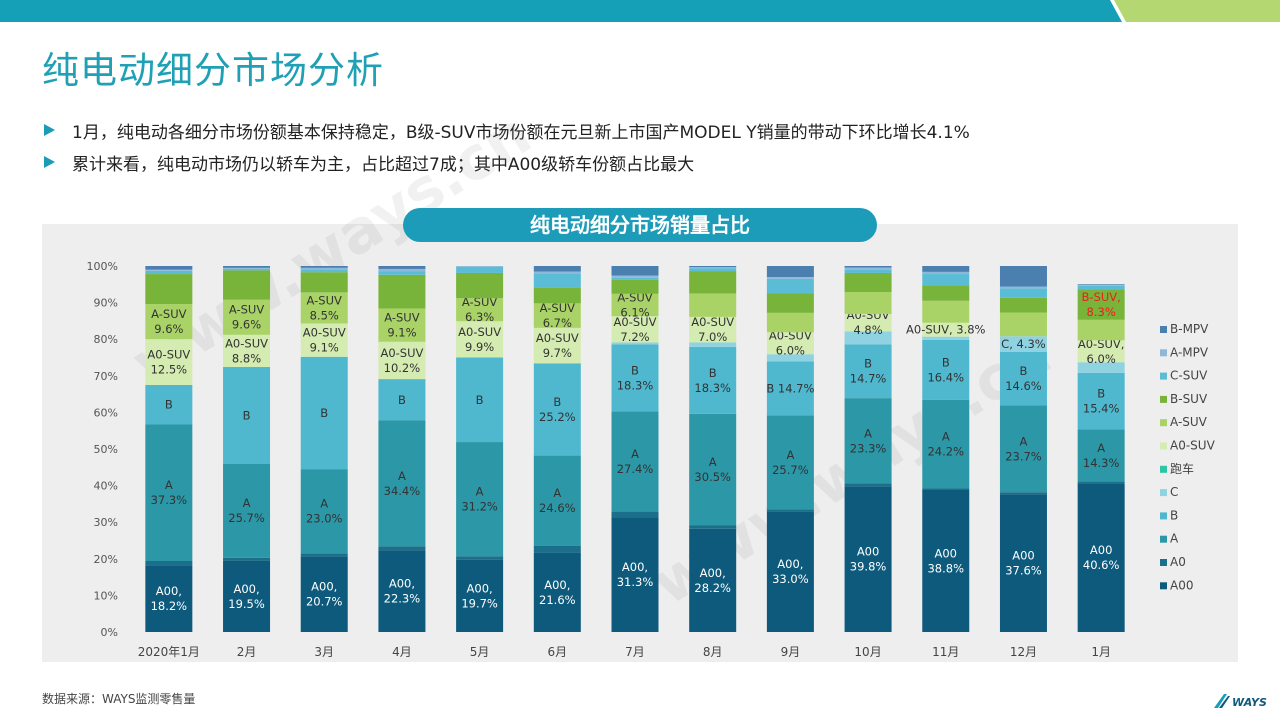 This screenshot has width=1280, height=720. I want to click on x-tick-label: 8月, so click(713, 652).